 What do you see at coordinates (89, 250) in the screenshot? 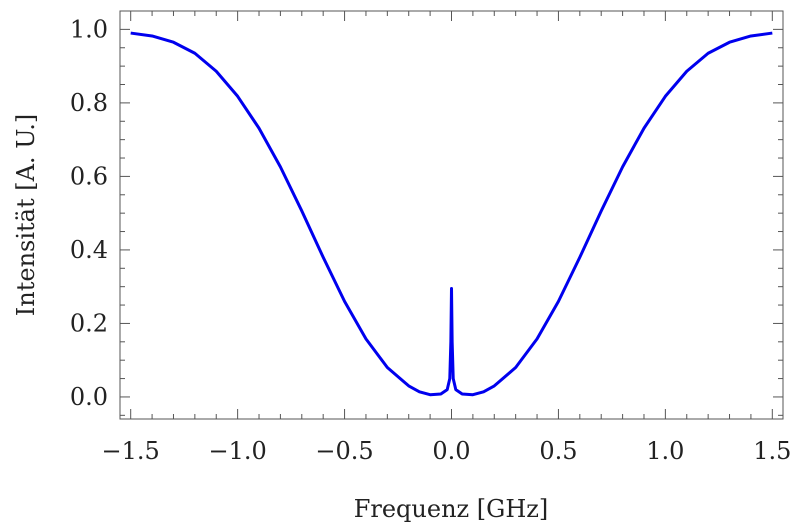
I see `y-tick-label: 0.4` at bounding box center [89, 250].